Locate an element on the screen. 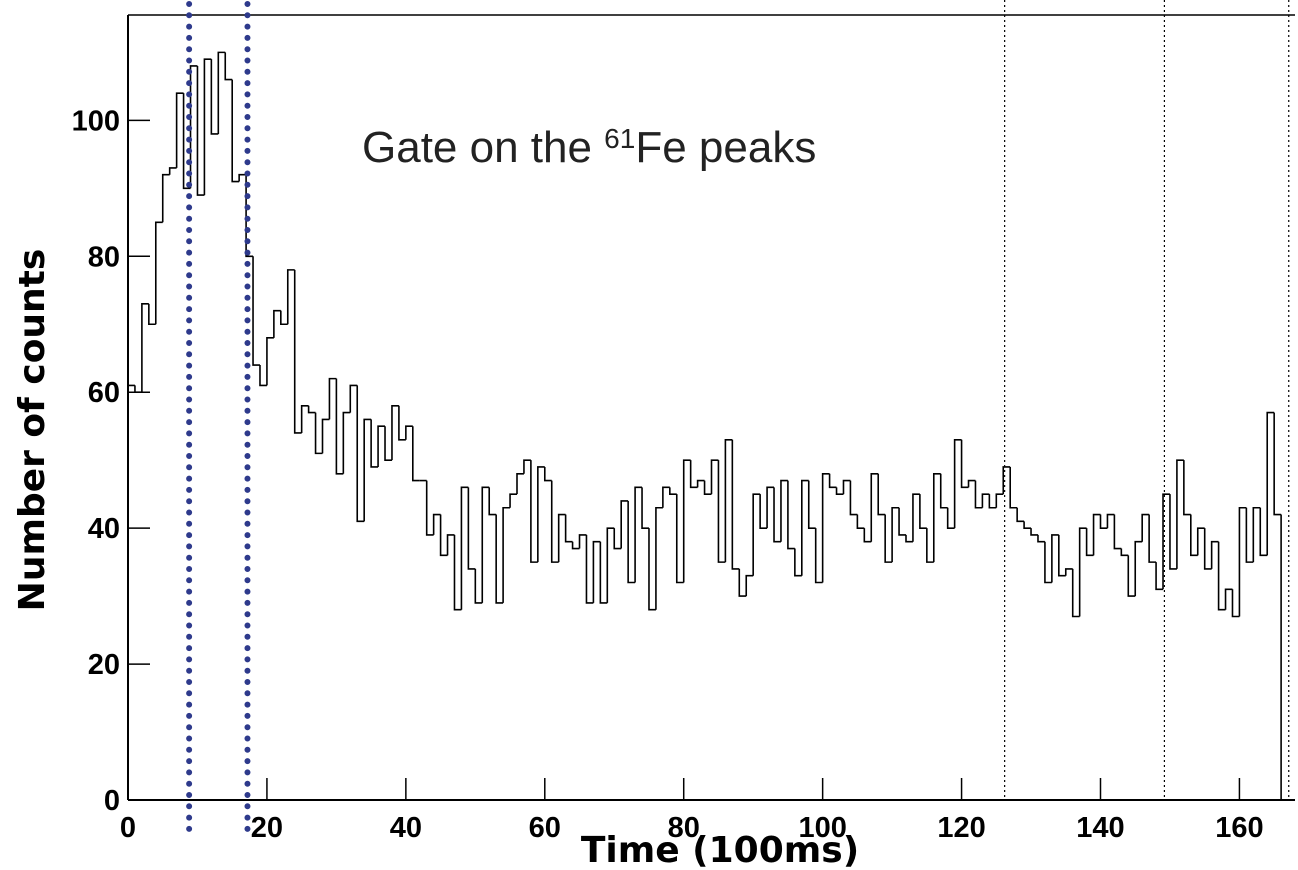 Image resolution: width=1298 pixels, height=870 pixels. x-tick-label: 60 is located at coordinates (545, 828).